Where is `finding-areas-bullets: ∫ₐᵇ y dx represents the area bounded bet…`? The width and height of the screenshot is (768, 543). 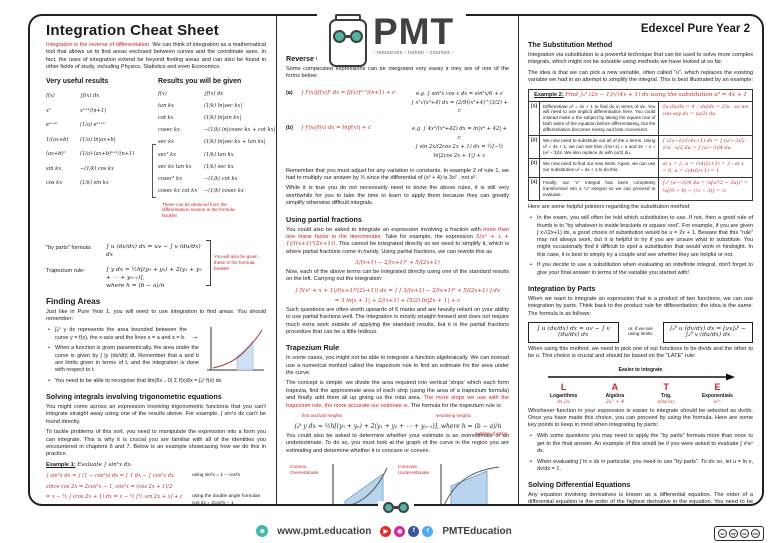 finding-areas-bullets: ∫ₐᵇ y dx represents the area bounded bet… is located at coordinates (156, 356).